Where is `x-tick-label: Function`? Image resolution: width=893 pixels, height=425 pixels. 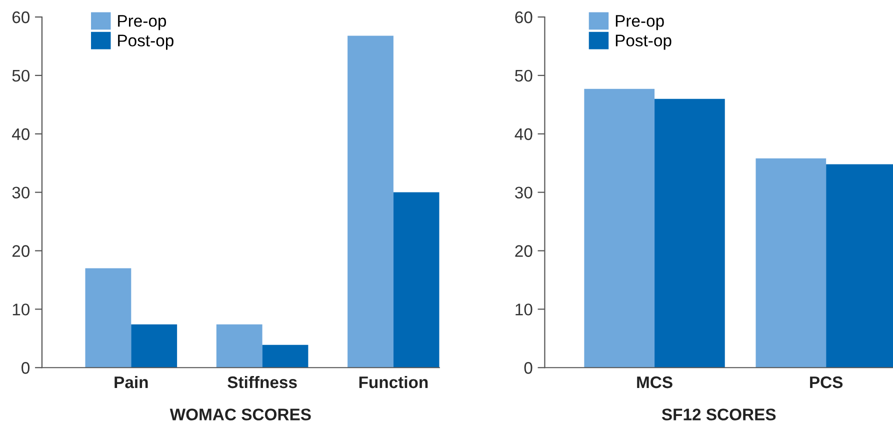
x-tick-label: Function is located at coordinates (393, 382).